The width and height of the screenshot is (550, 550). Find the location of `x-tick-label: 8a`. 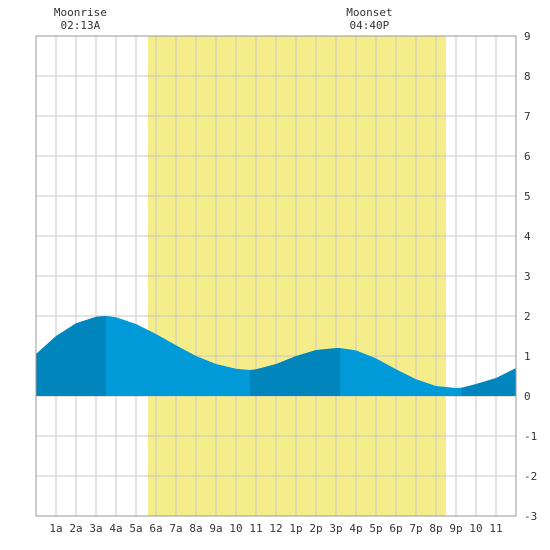

x-tick-label: 8a is located at coordinates (195, 528).